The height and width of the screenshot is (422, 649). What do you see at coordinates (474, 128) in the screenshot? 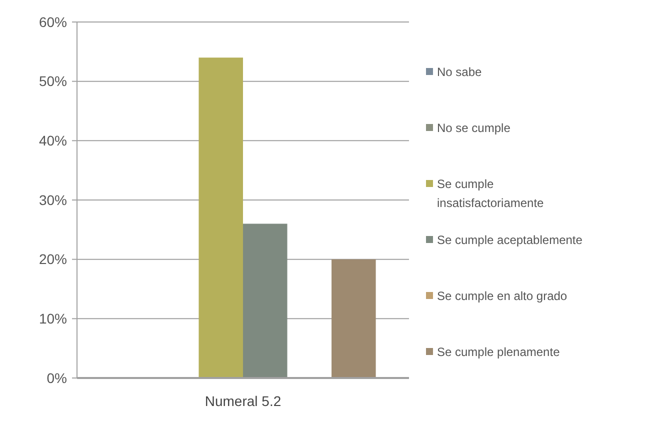
I see `legend-label: No se cumple` at bounding box center [474, 128].